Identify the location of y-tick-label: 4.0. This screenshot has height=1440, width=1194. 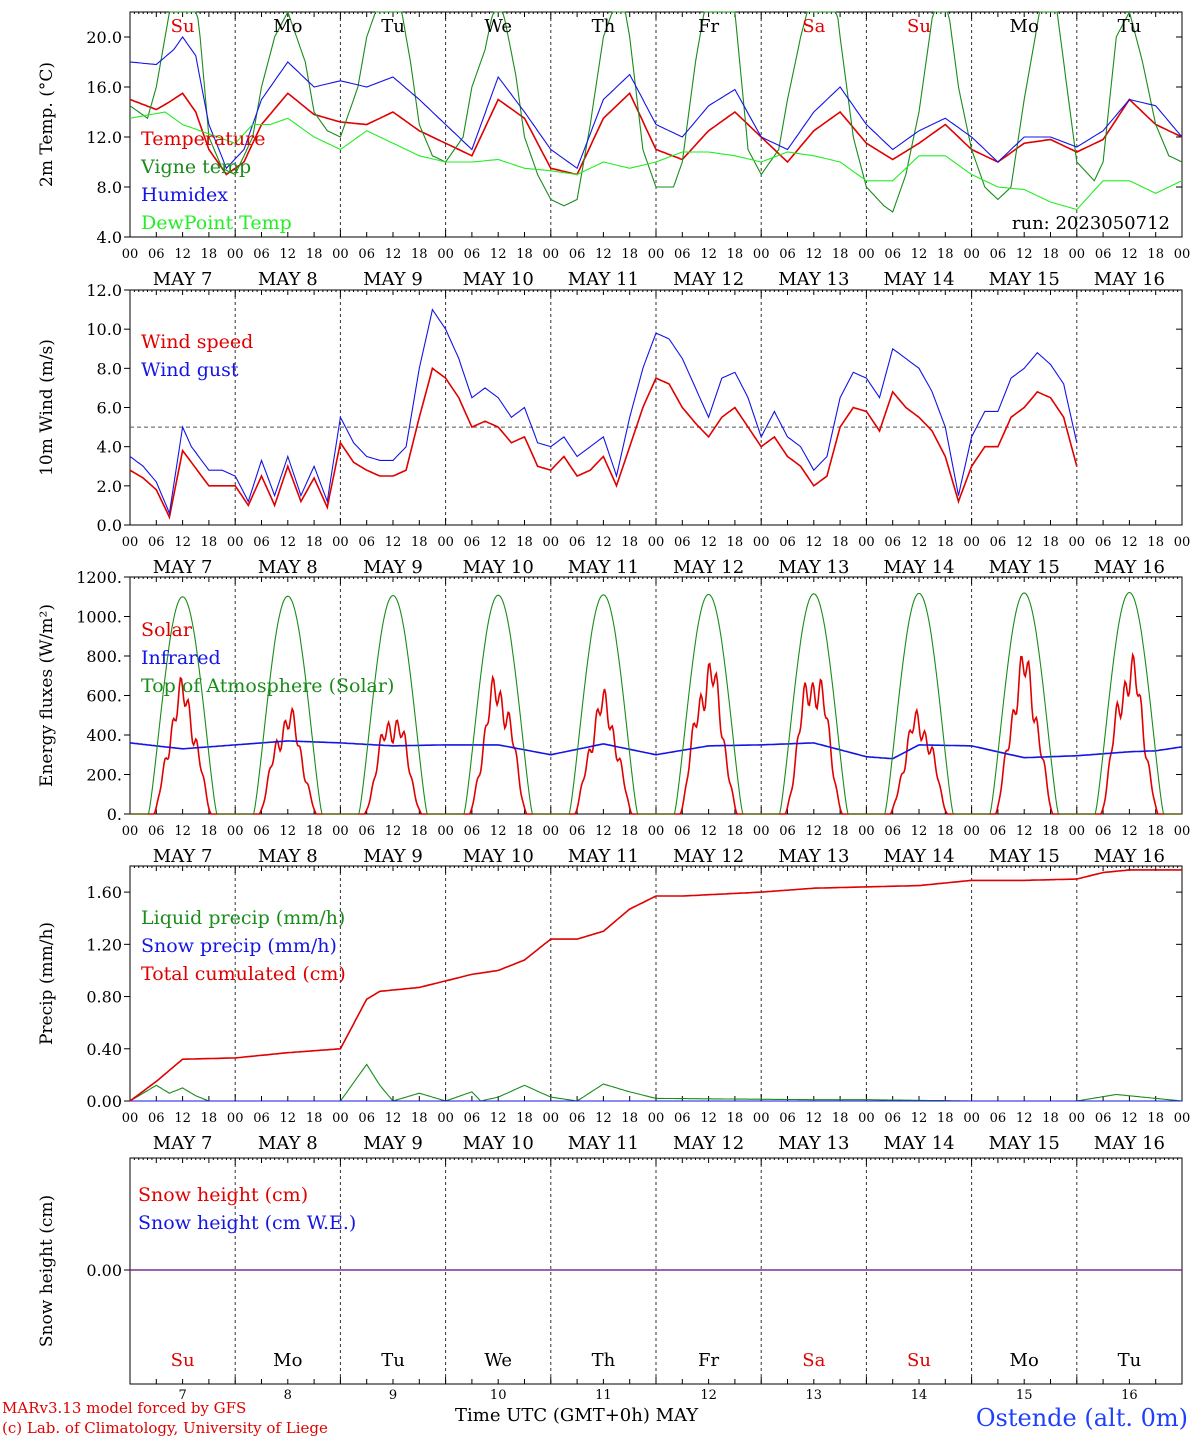
(109, 237).